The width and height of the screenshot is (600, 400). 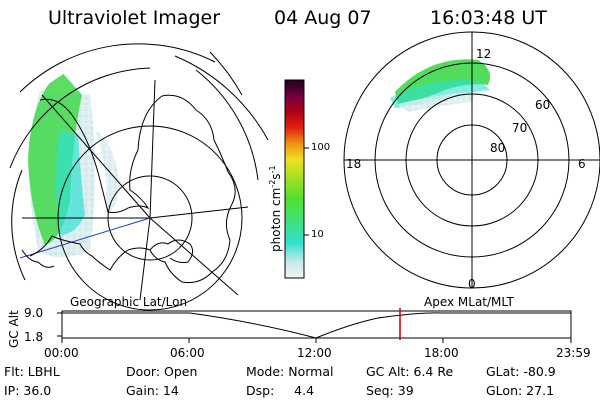 I want to click on x-tick-0000: 00:00, so click(x=61, y=353).